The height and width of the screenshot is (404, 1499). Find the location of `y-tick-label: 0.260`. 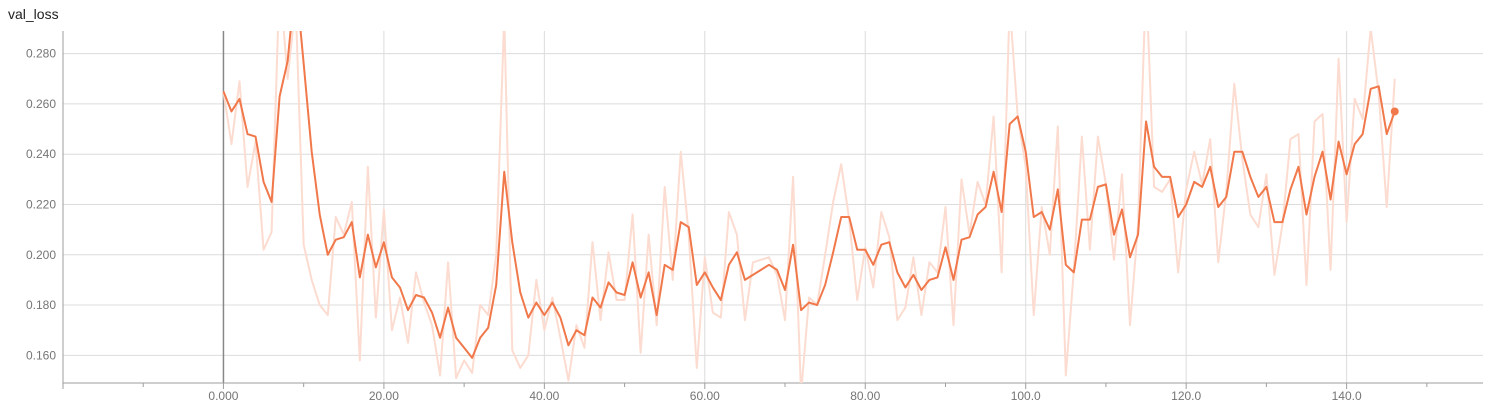

y-tick-label: 0.260 is located at coordinates (41, 104).